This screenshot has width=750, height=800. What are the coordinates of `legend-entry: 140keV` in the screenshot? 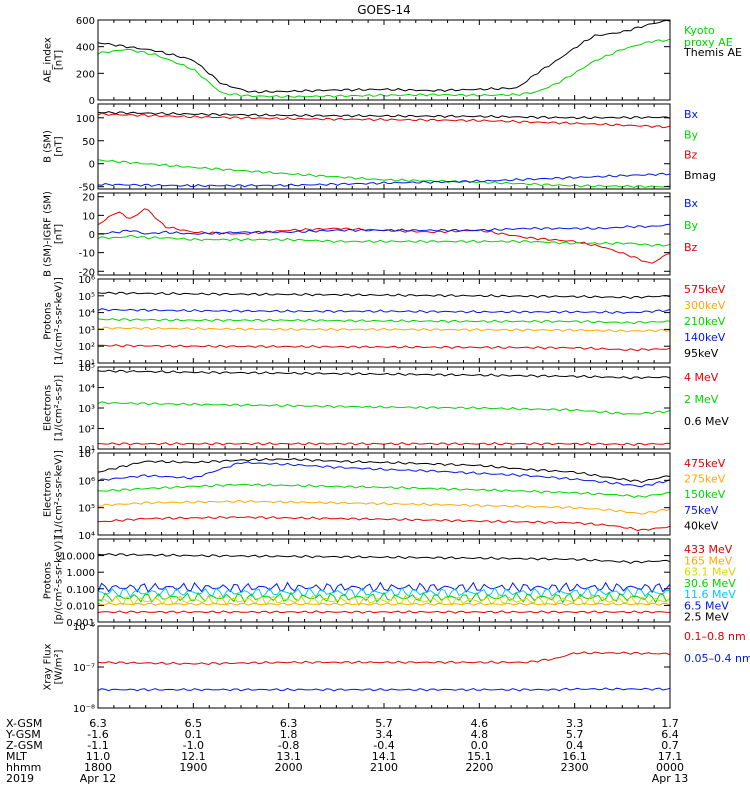 It's located at (705, 337).